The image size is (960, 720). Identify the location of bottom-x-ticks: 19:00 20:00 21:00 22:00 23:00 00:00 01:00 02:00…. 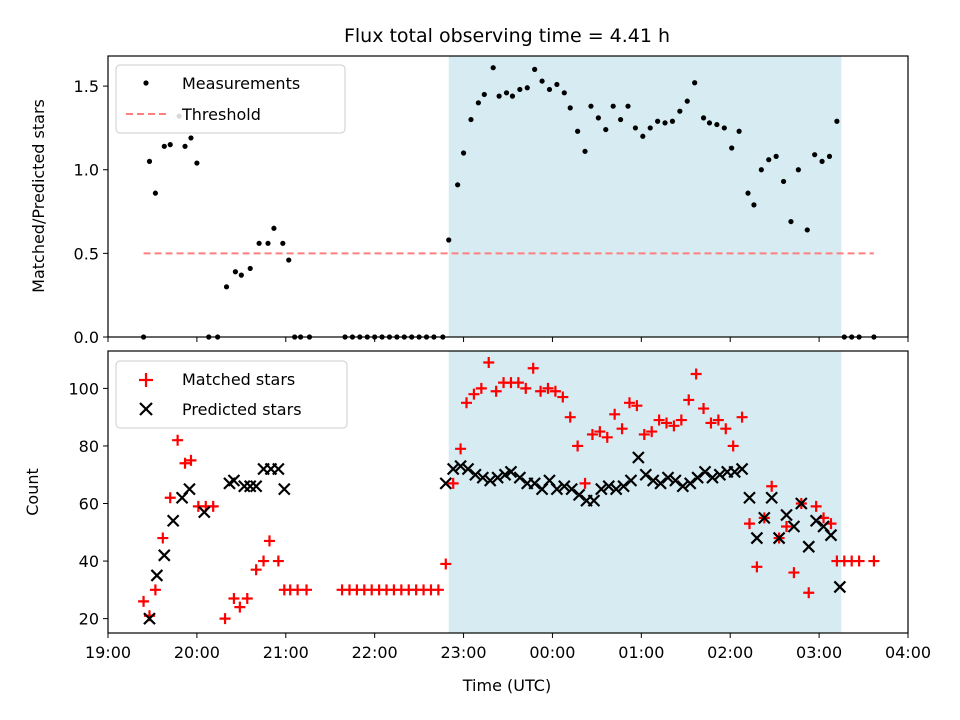
(508, 647).